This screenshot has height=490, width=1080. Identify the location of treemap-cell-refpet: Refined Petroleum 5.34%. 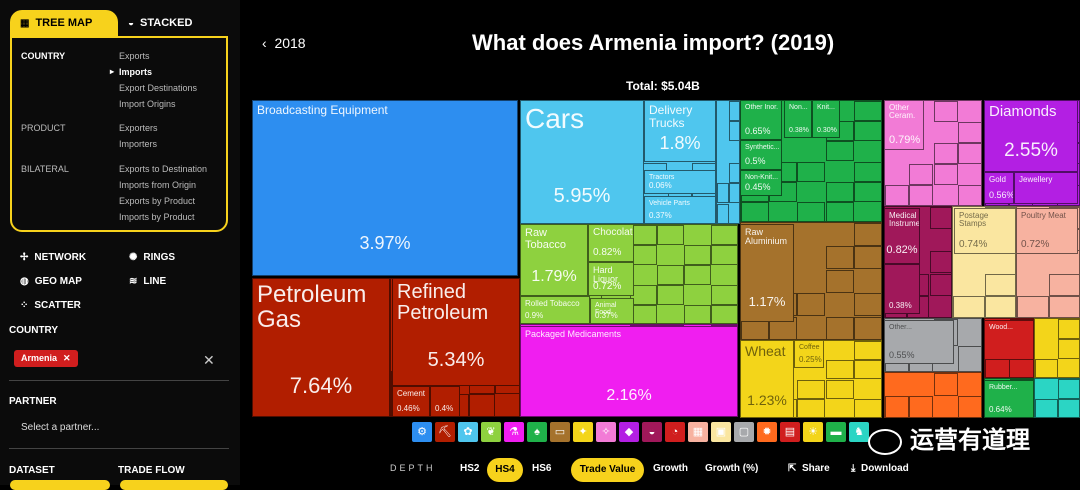
(456, 332).